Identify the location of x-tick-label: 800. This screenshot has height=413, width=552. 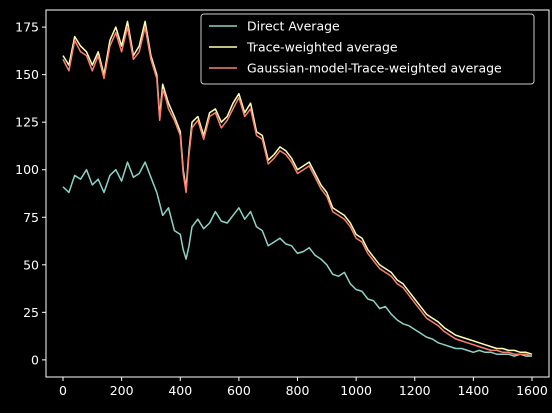
(298, 390).